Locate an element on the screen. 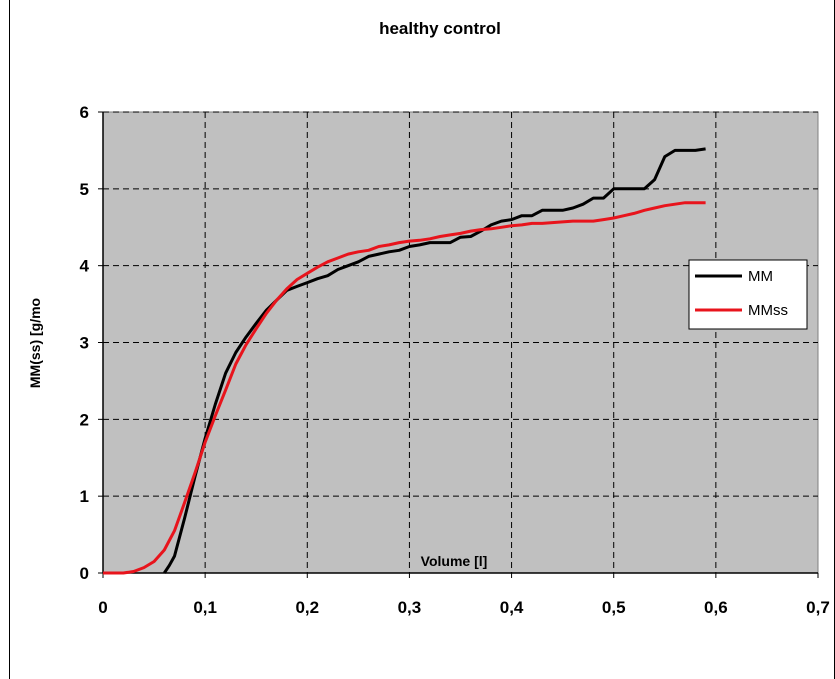 The image size is (835, 679). x-tick-label: 0 is located at coordinates (102, 607).